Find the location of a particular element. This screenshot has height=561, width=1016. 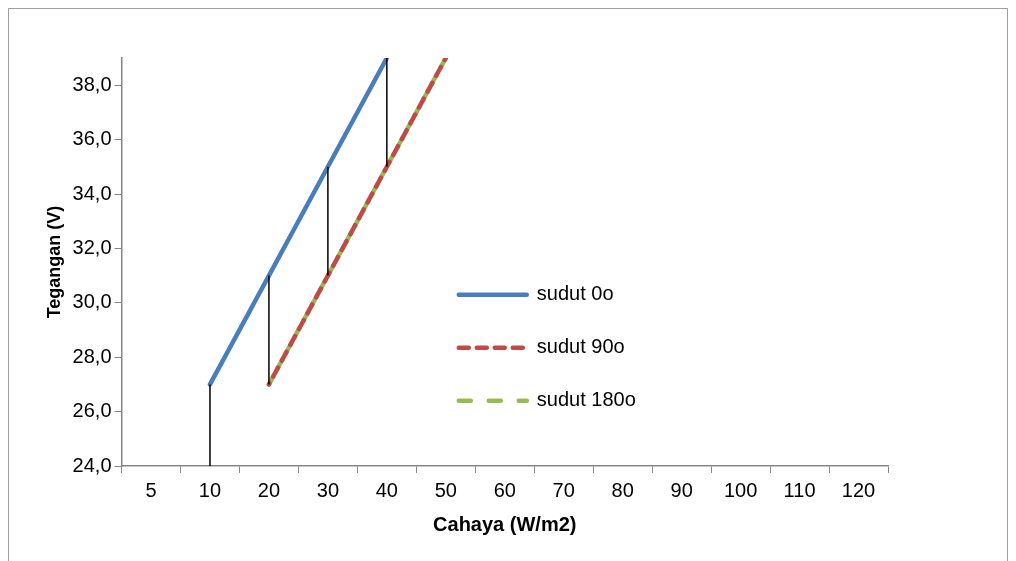

y-axis-title: Tegangan (V) is located at coordinates (53, 262).